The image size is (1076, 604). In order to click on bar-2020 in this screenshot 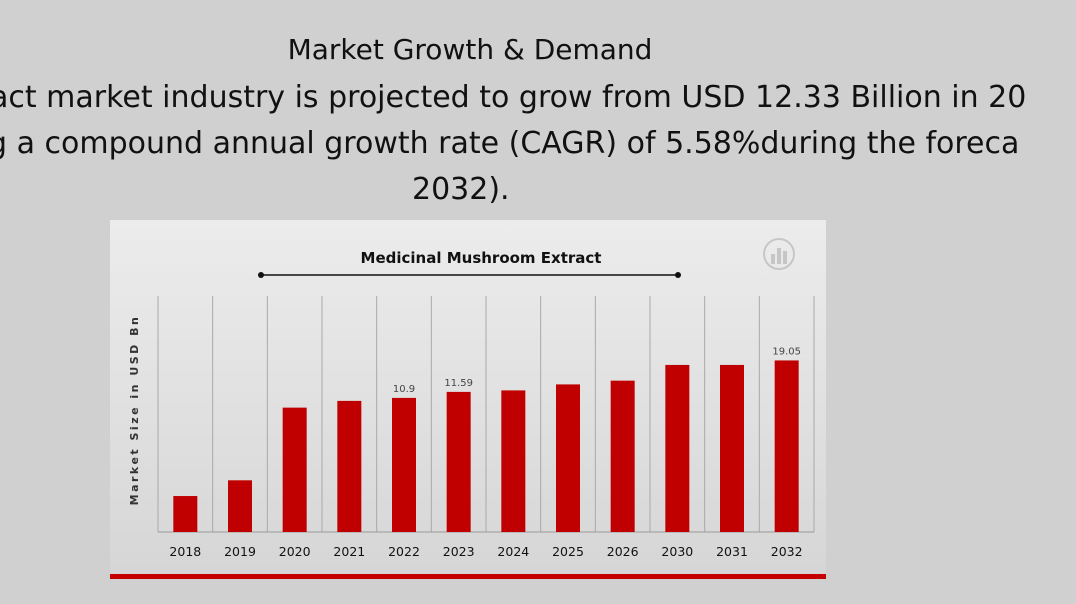, I will do `click(294, 469)`.